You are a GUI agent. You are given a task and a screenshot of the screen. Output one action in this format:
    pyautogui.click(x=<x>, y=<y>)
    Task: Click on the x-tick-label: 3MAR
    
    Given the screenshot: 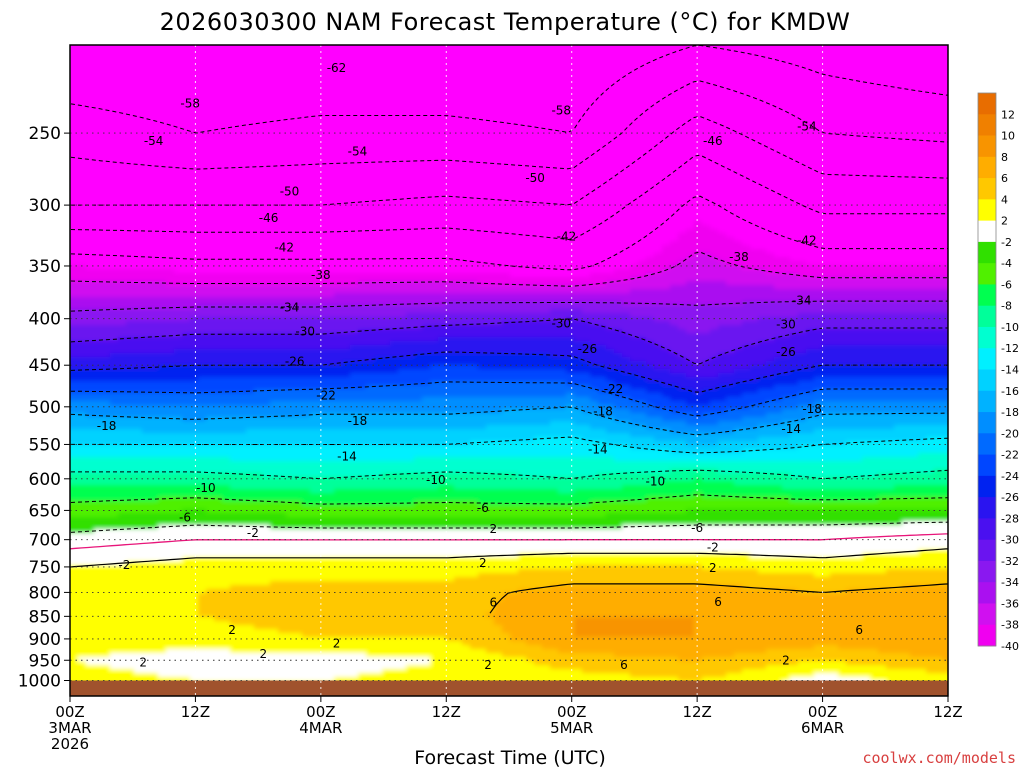 What is the action you would take?
    pyautogui.click(x=69, y=728)
    